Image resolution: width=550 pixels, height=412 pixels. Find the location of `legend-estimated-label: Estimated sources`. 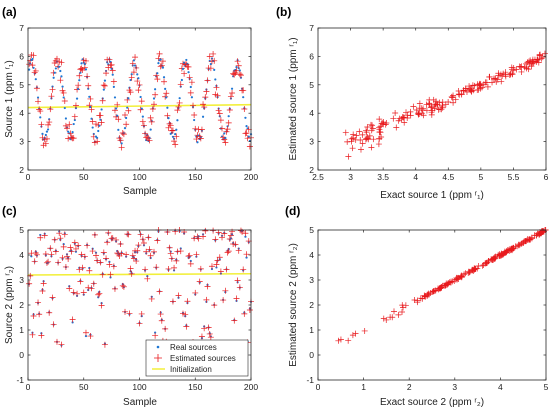

legend-estimated-label: Estimated sources is located at coordinates (203, 358).